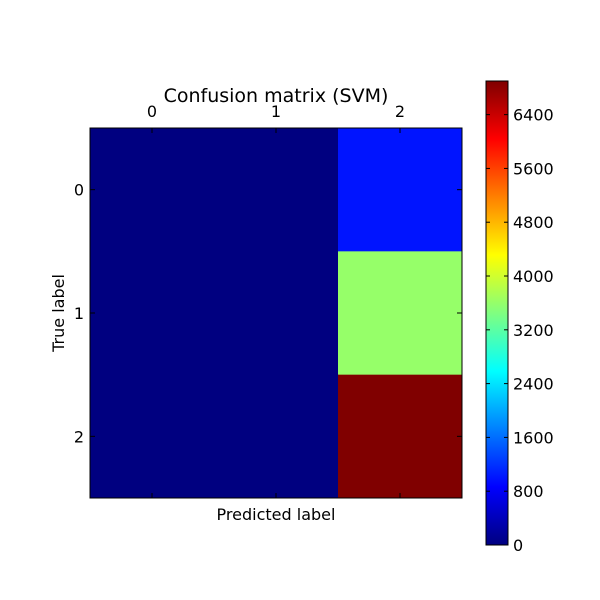 The height and width of the screenshot is (600, 600). Describe the element at coordinates (79, 190) in the screenshot. I see `y-tick-label-0: 0` at that location.